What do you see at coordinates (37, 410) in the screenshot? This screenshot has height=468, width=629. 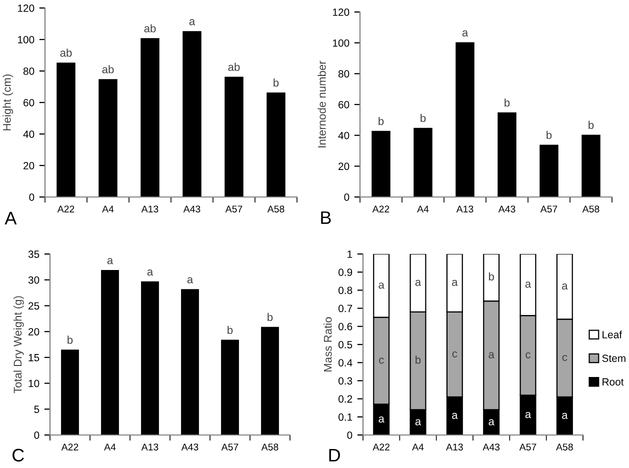 I see `y-tick-label: 5` at bounding box center [37, 410].